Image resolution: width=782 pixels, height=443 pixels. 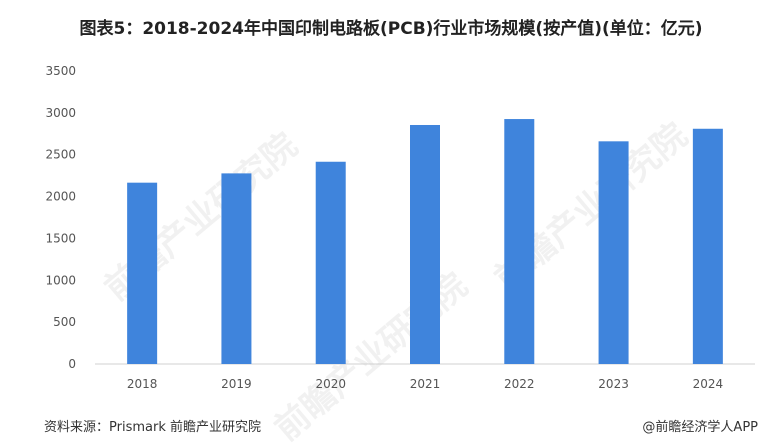 I want to click on y-tick-label: 2000, so click(x=60, y=197).